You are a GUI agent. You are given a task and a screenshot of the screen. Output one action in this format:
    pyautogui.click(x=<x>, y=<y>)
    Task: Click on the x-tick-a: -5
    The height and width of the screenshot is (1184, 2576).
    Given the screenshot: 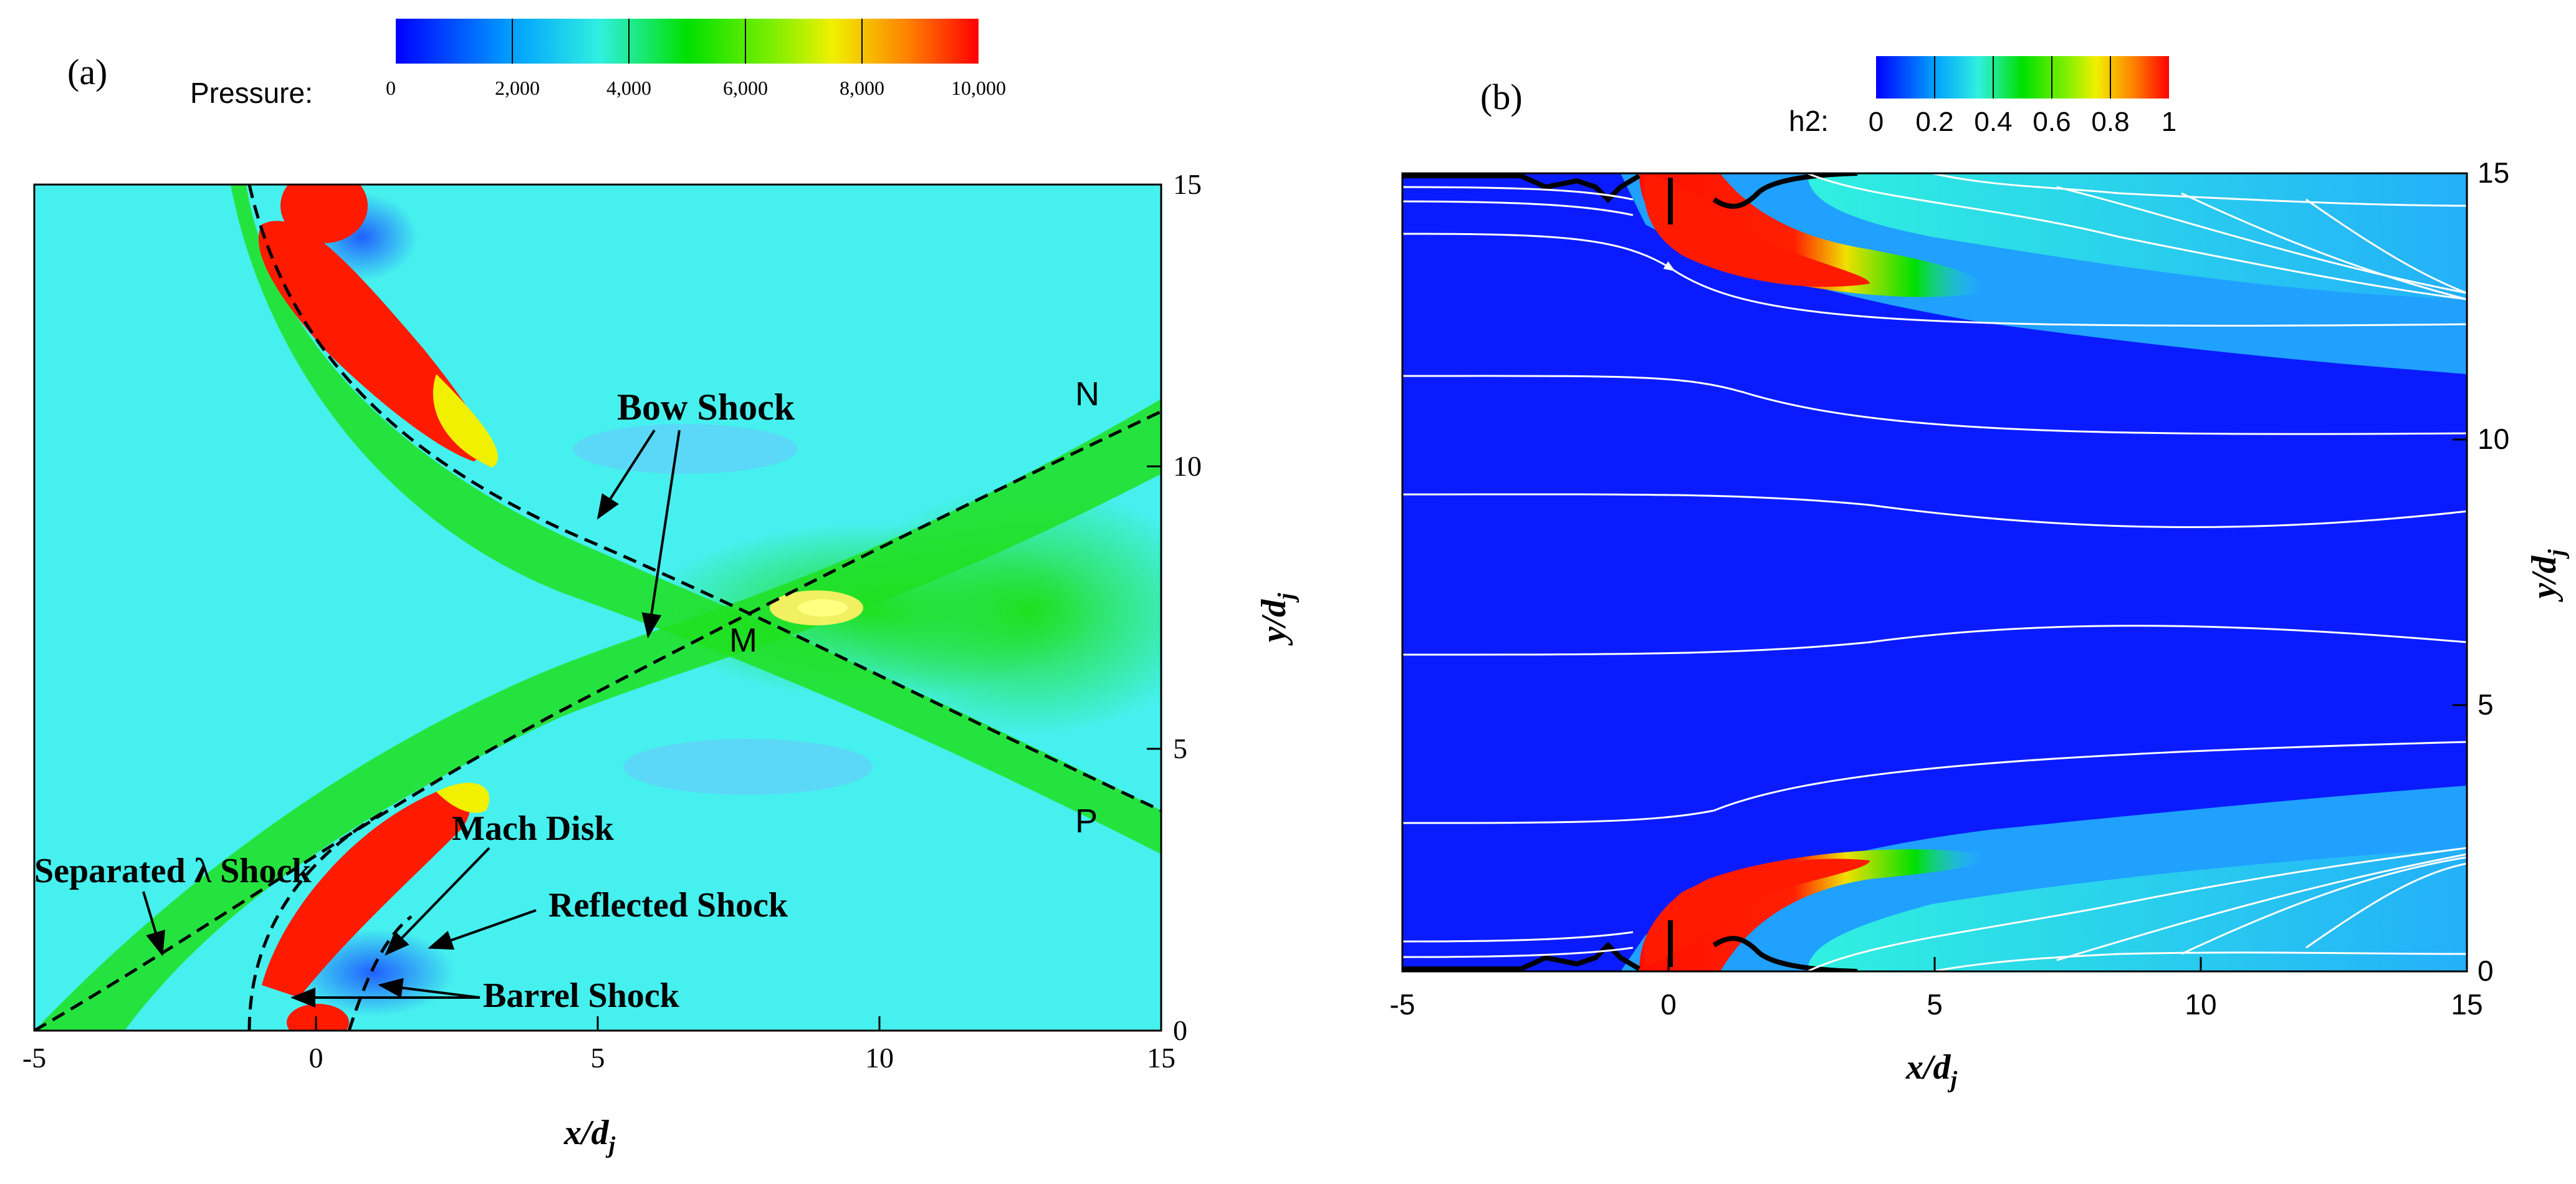 What is the action you would take?
    pyautogui.click(x=34, y=1058)
    